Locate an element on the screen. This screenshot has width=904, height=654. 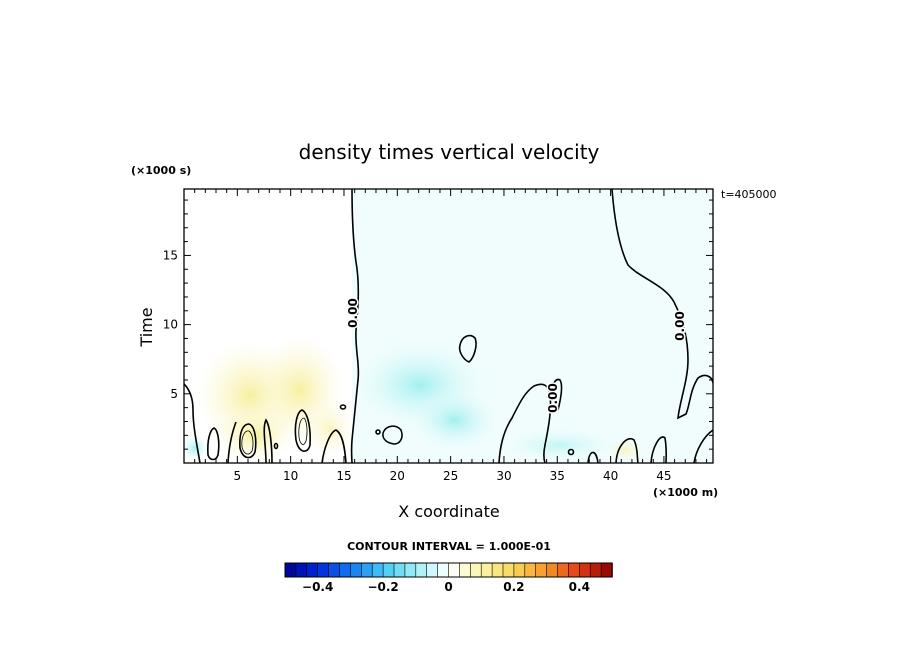
contour-blob-b is located at coordinates (392, 435).